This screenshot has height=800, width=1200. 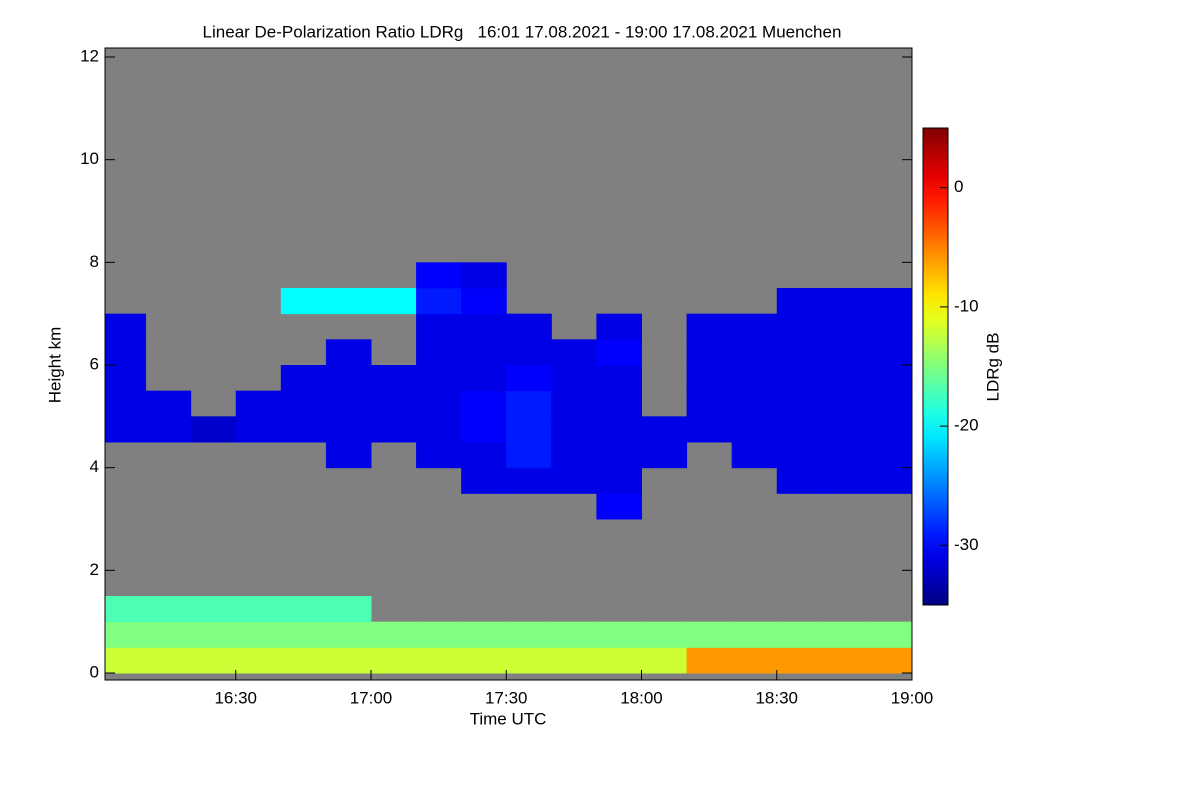 I want to click on y-axis-label: Height km, so click(x=54, y=365).